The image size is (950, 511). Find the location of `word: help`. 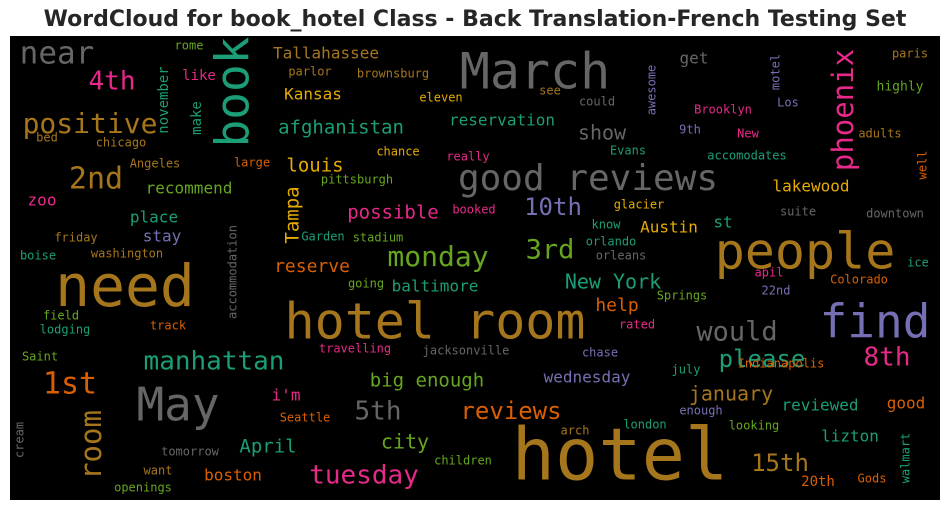

word: help is located at coordinates (616, 305).